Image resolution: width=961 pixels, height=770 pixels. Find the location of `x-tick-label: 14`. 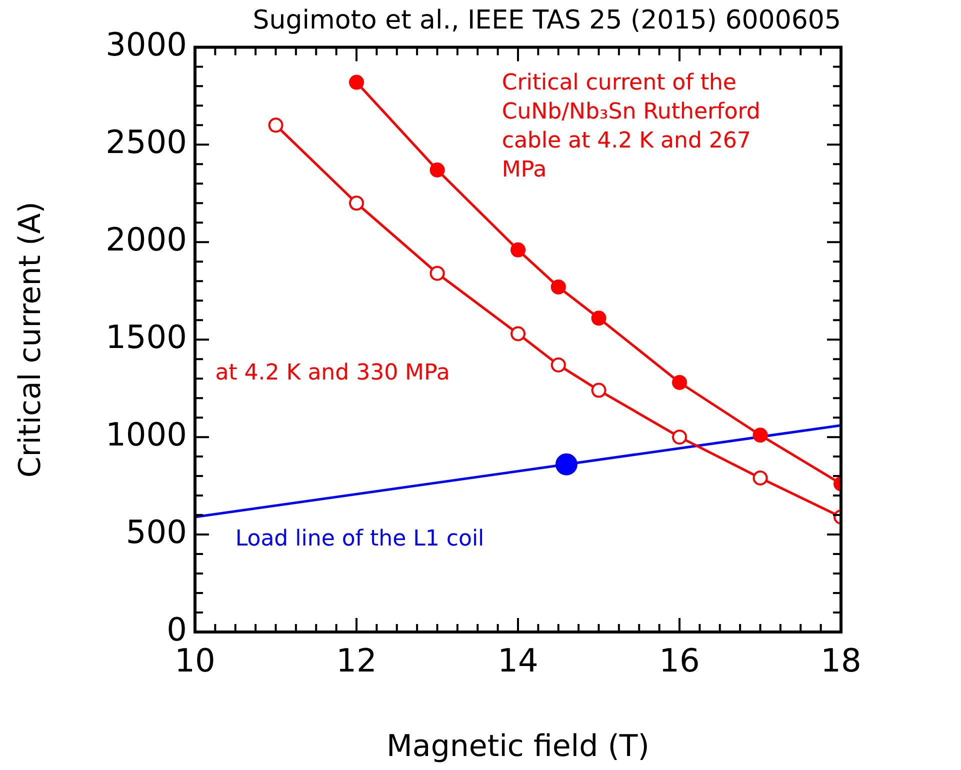

x-tick-label: 14 is located at coordinates (518, 661).